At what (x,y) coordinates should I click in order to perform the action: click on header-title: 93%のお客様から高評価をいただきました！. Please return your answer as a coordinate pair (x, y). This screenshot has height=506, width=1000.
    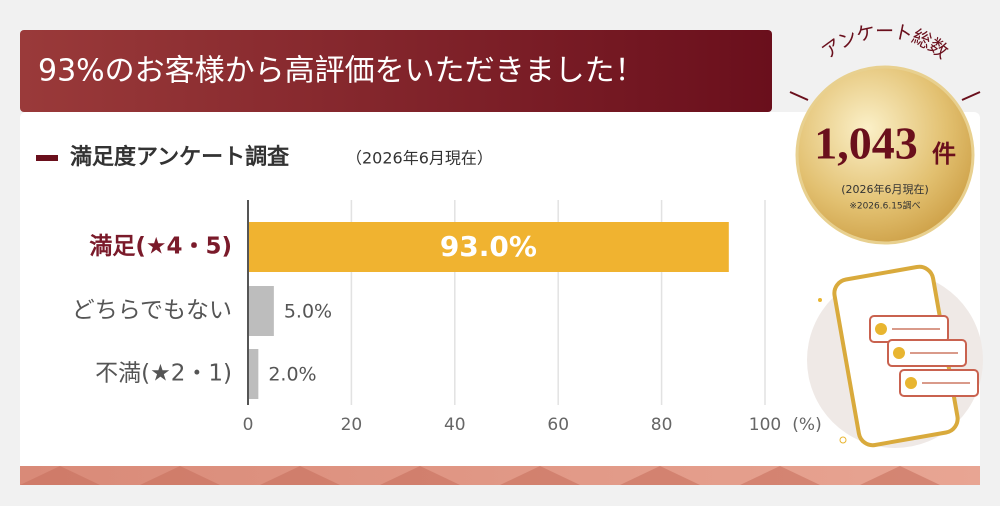
    Looking at the image, I should click on (341, 71).